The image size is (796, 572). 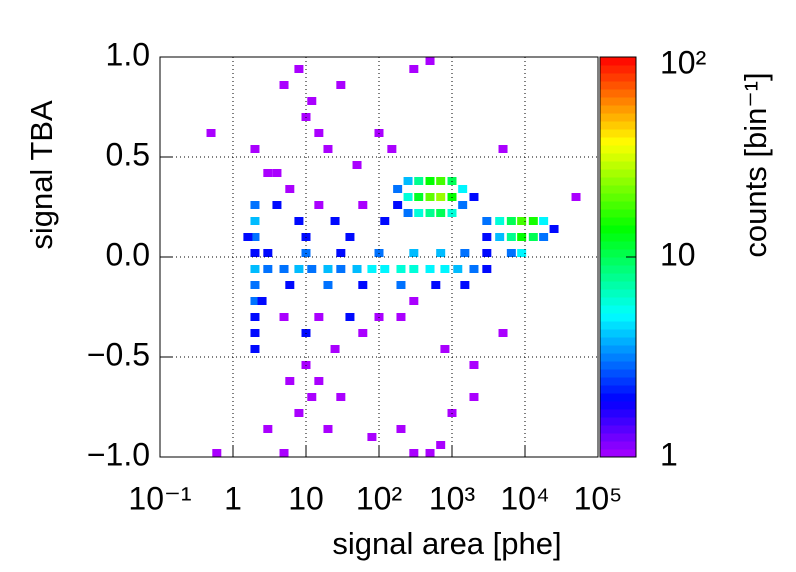 I want to click on colorbar-tick-label: 10², so click(x=683, y=62).